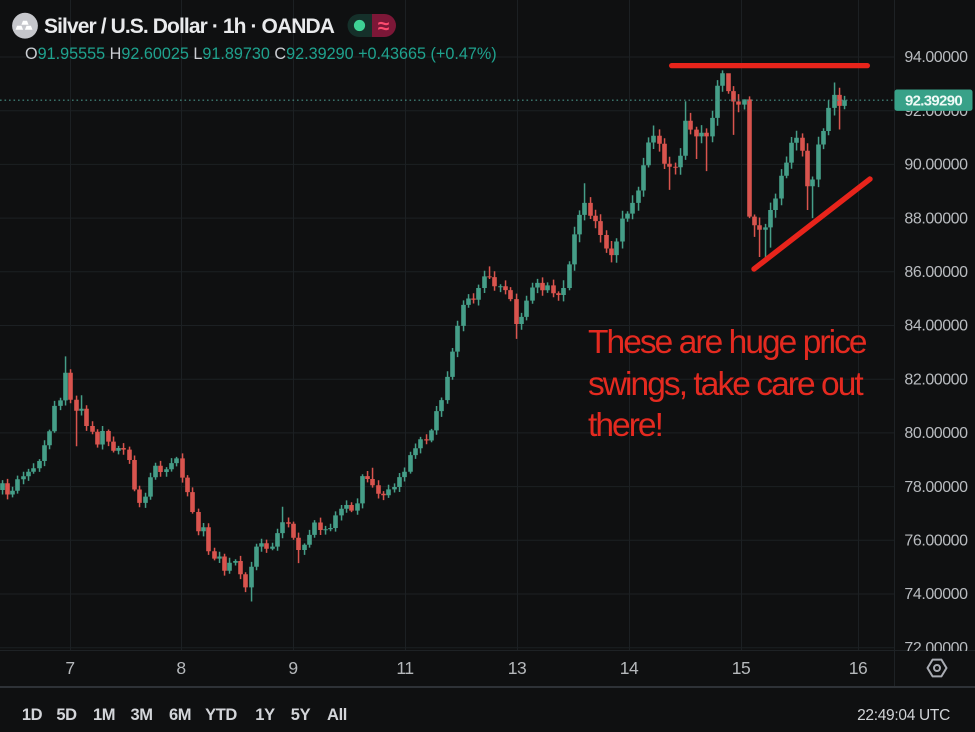 This screenshot has height=732, width=975. I want to click on svg-text: 92.39290, so click(933, 101).